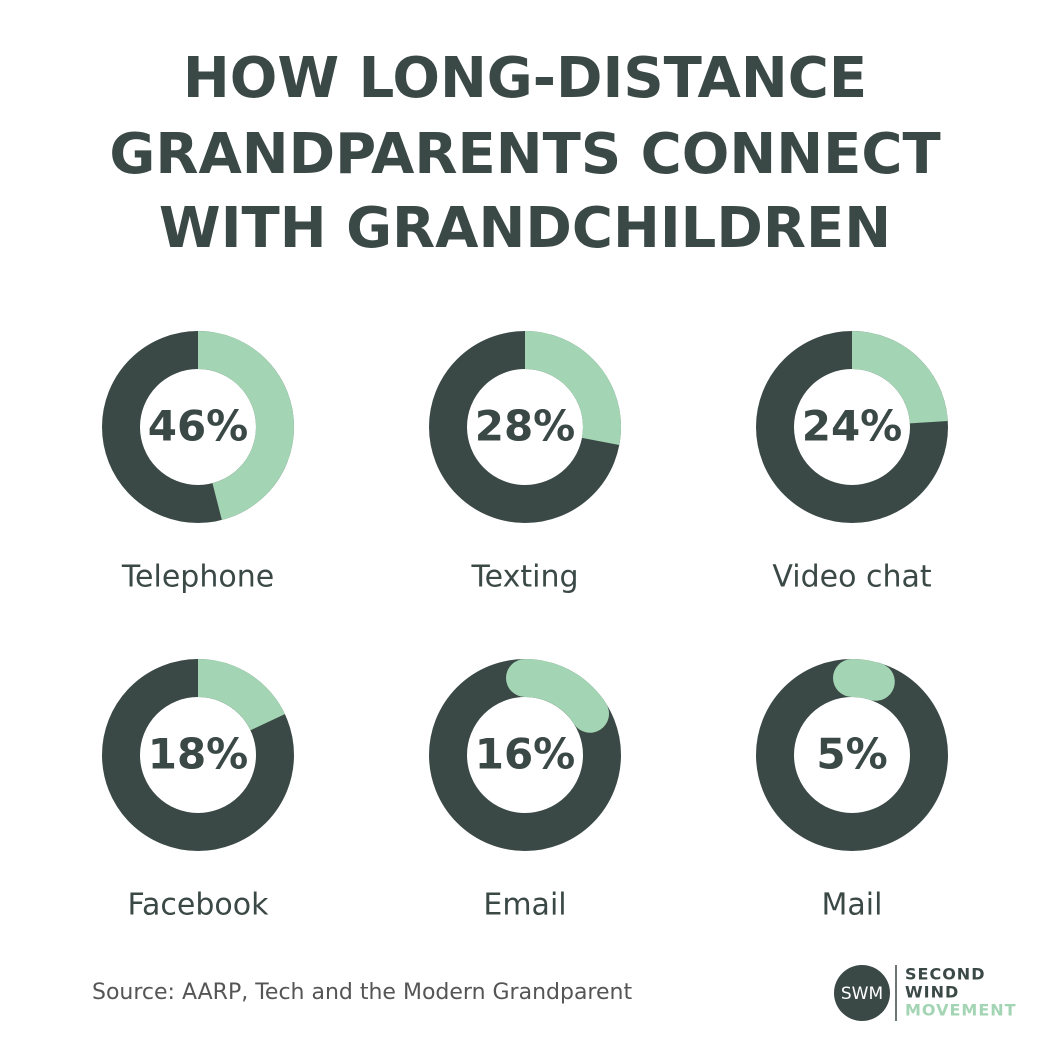 The height and width of the screenshot is (1050, 1050). What do you see at coordinates (961, 1010) in the screenshot?
I see `logo-text: MOVEMENT` at bounding box center [961, 1010].